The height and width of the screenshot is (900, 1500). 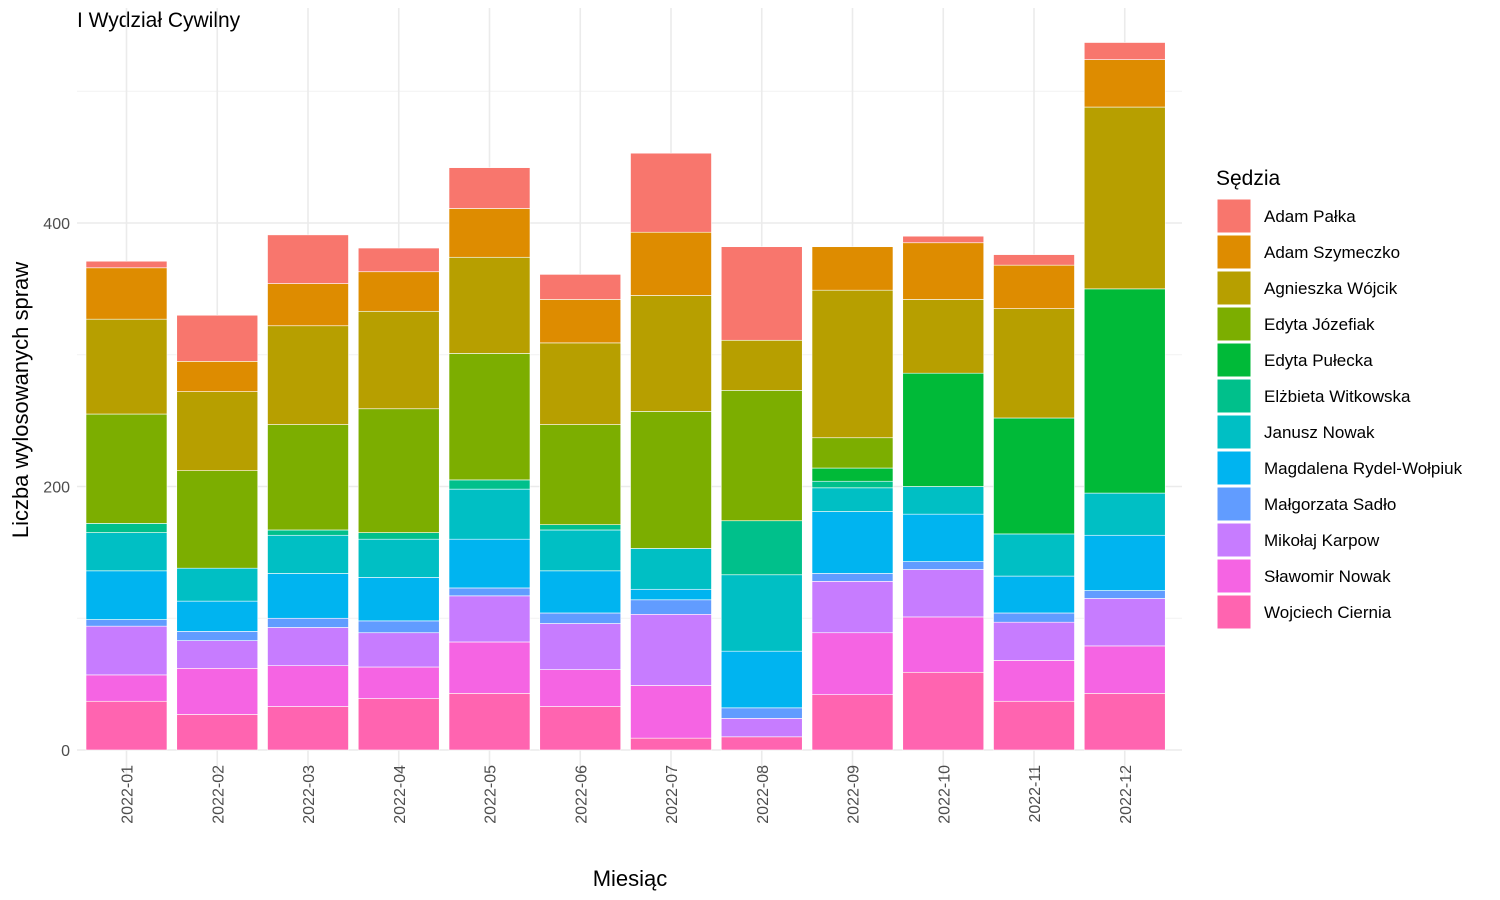 I want to click on x-tick-label: 2022-01, so click(x=128, y=794).